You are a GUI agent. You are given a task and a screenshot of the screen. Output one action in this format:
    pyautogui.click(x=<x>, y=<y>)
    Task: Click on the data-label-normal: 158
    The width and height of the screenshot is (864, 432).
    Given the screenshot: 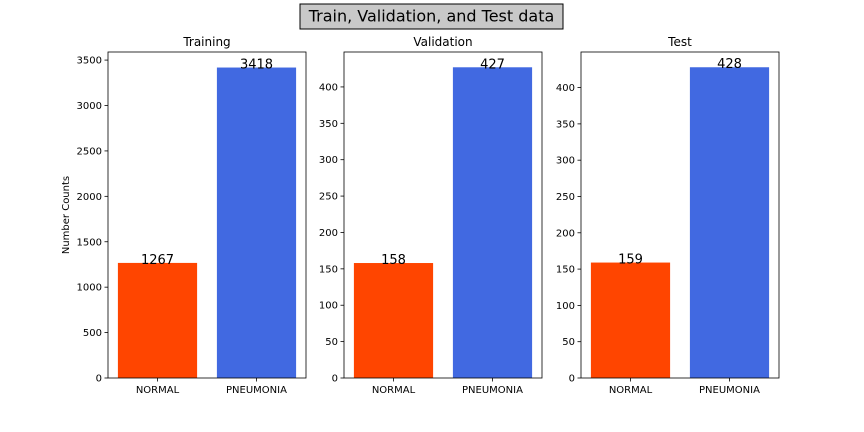 What is the action you would take?
    pyautogui.click(x=393, y=260)
    